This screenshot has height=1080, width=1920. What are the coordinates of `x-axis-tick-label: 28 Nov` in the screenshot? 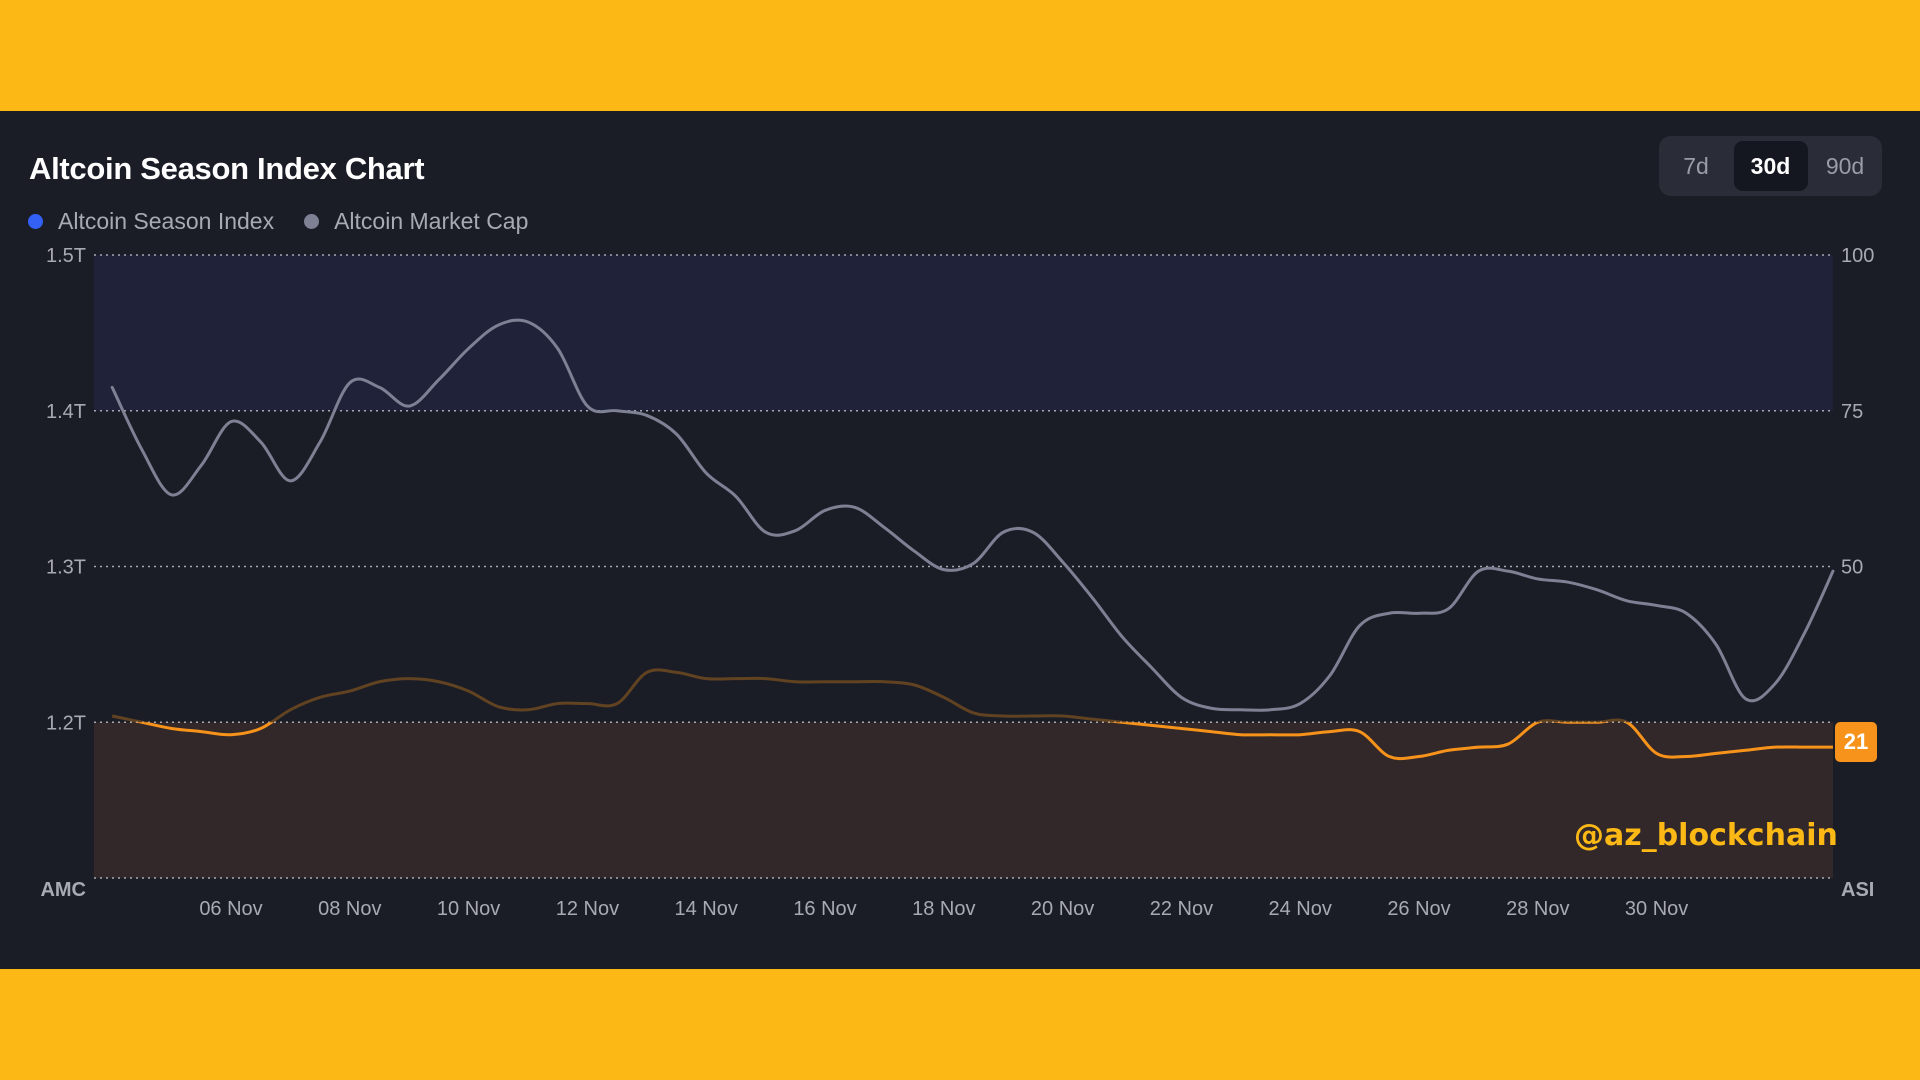 It's located at (1537, 909).